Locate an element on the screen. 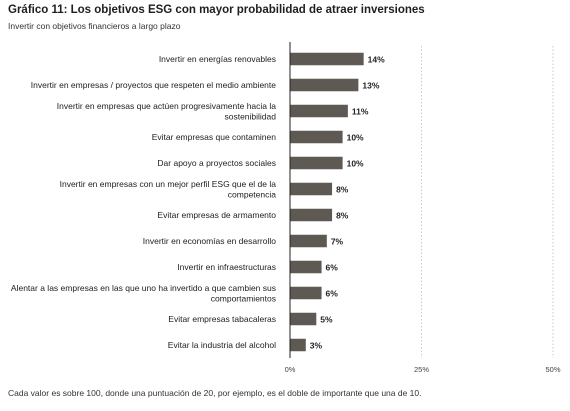 The width and height of the screenshot is (570, 411). category-label: Invertir en infraestructuras is located at coordinates (226, 267).